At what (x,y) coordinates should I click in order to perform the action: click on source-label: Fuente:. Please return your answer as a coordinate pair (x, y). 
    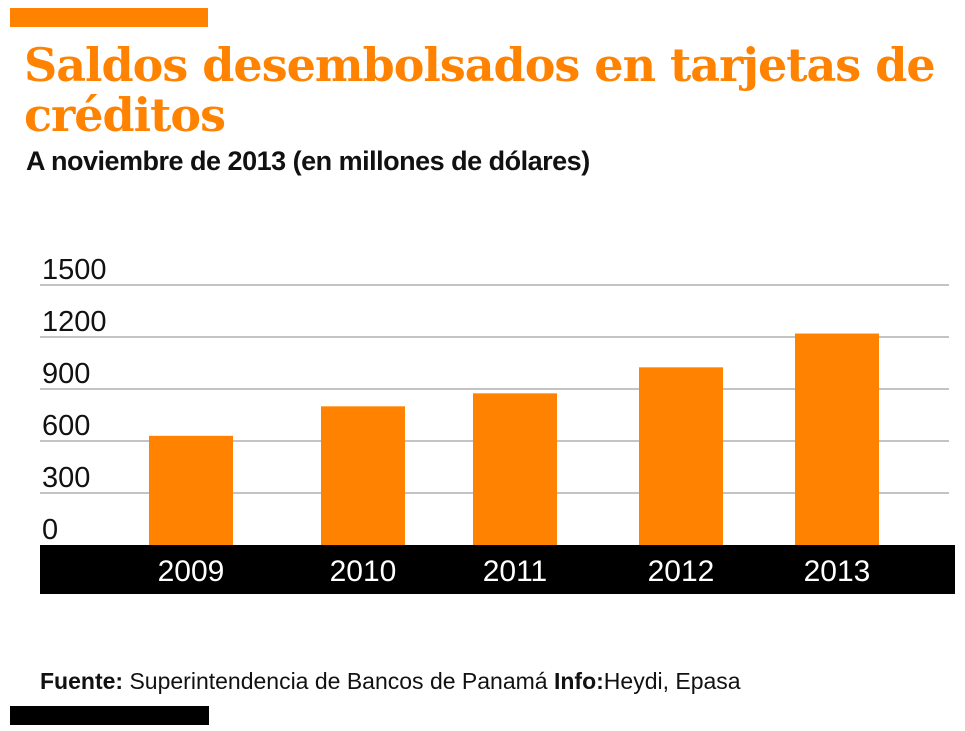
    Looking at the image, I should click on (82, 681).